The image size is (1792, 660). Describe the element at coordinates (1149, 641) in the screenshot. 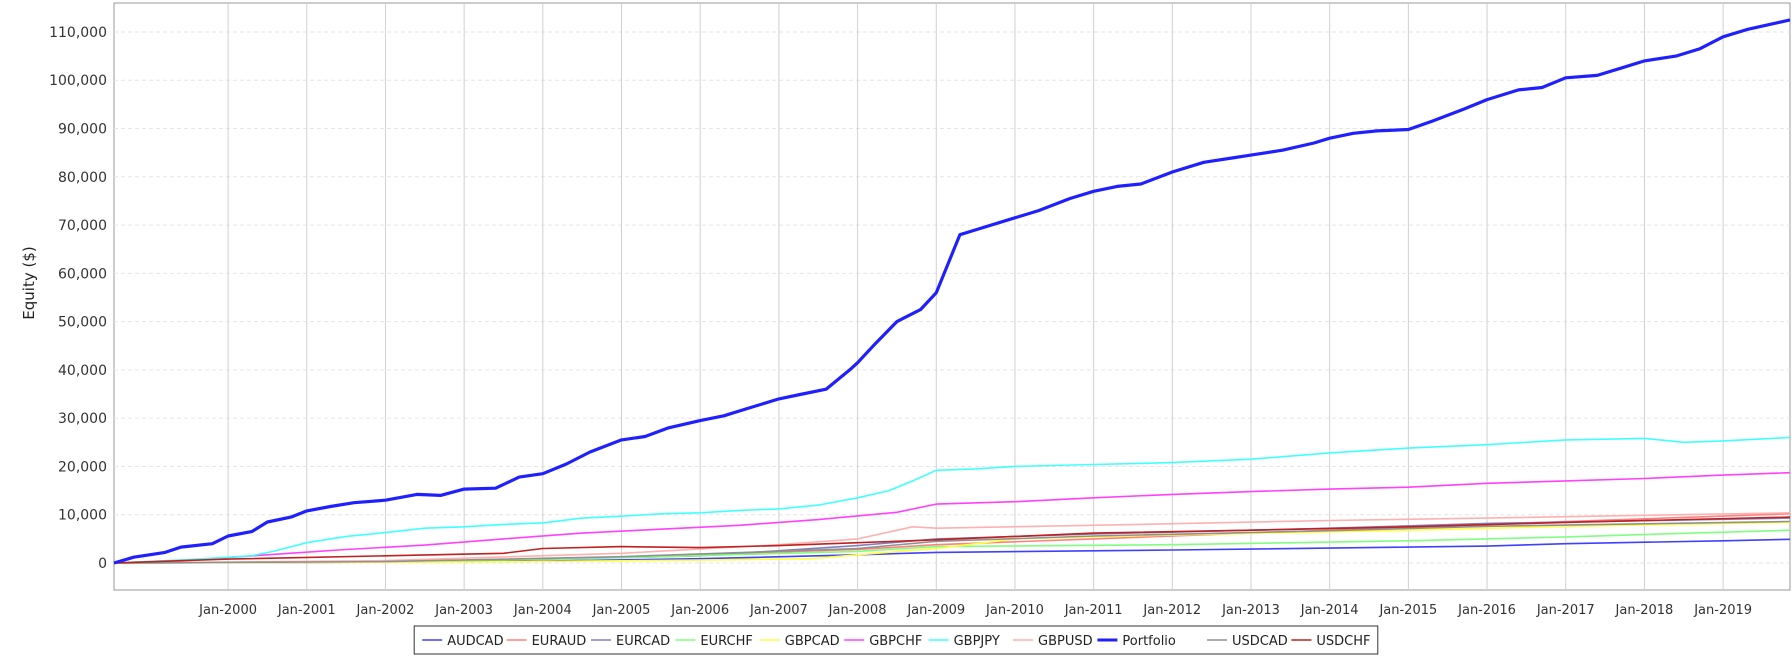

I see `legend-label-portfolio: Portfolio` at that location.